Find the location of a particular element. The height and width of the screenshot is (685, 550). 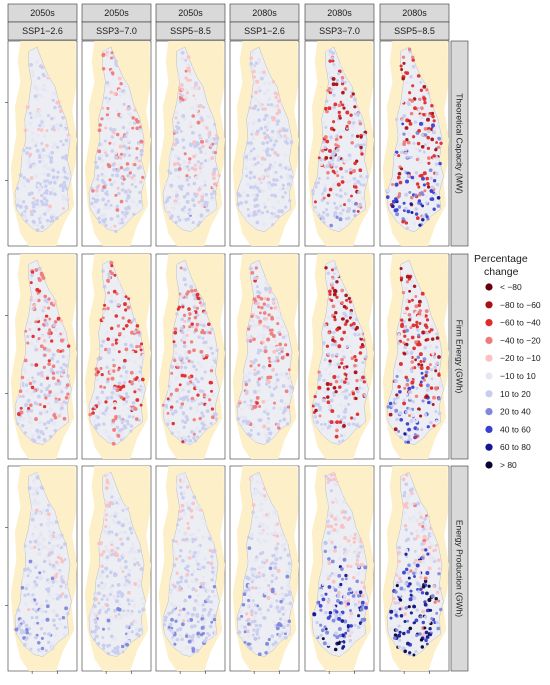

row-label: Energy Production (GWh) is located at coordinates (460, 568).